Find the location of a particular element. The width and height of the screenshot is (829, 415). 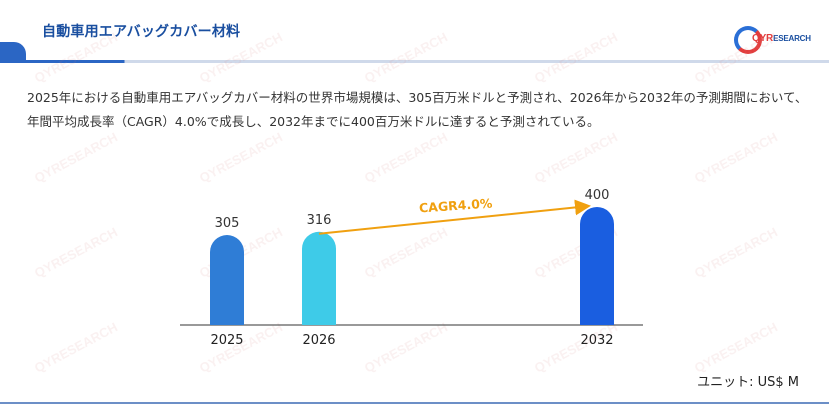

header-divider is located at coordinates (414, 61).